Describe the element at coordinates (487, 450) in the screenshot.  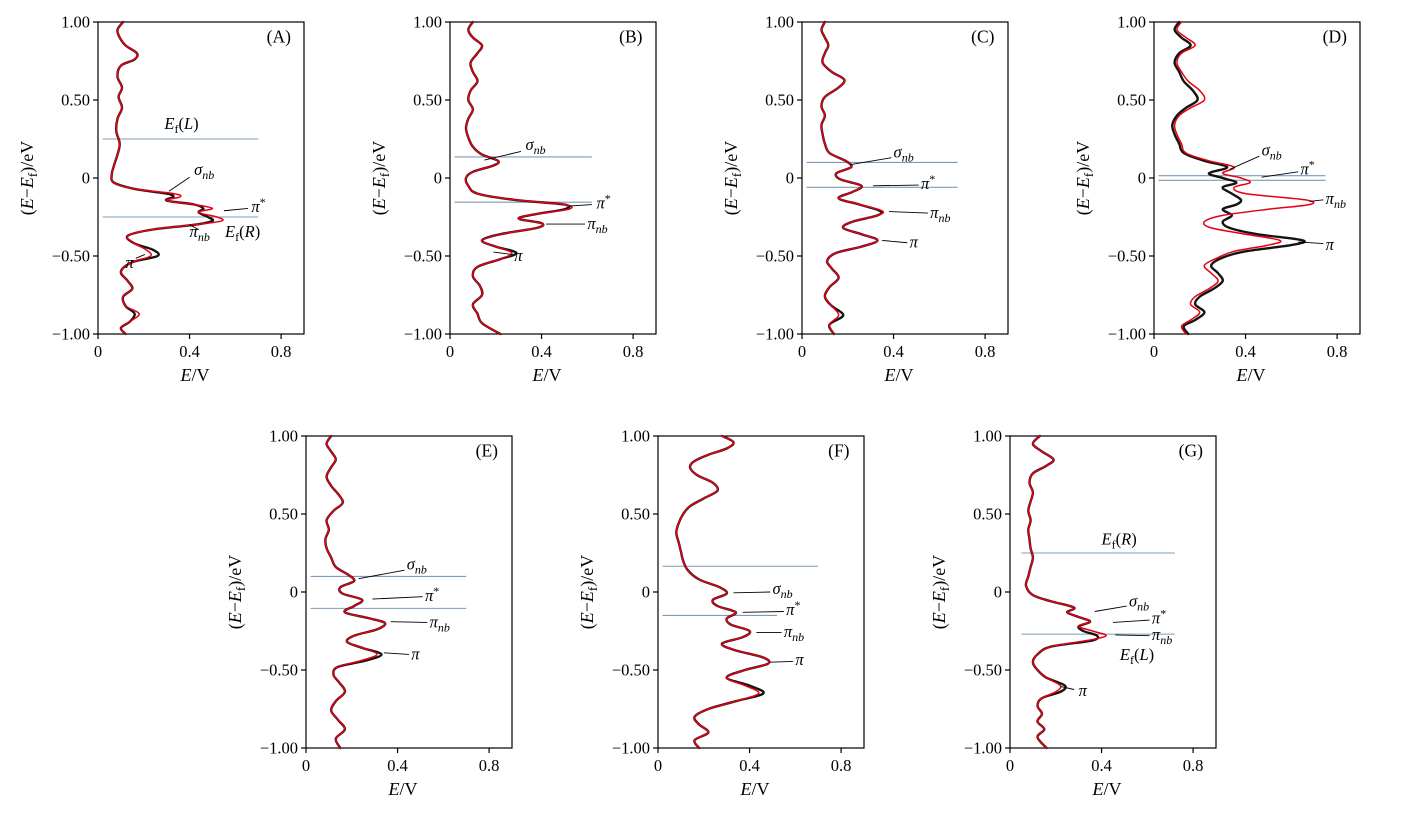
I see `panel-label: (E)` at that location.